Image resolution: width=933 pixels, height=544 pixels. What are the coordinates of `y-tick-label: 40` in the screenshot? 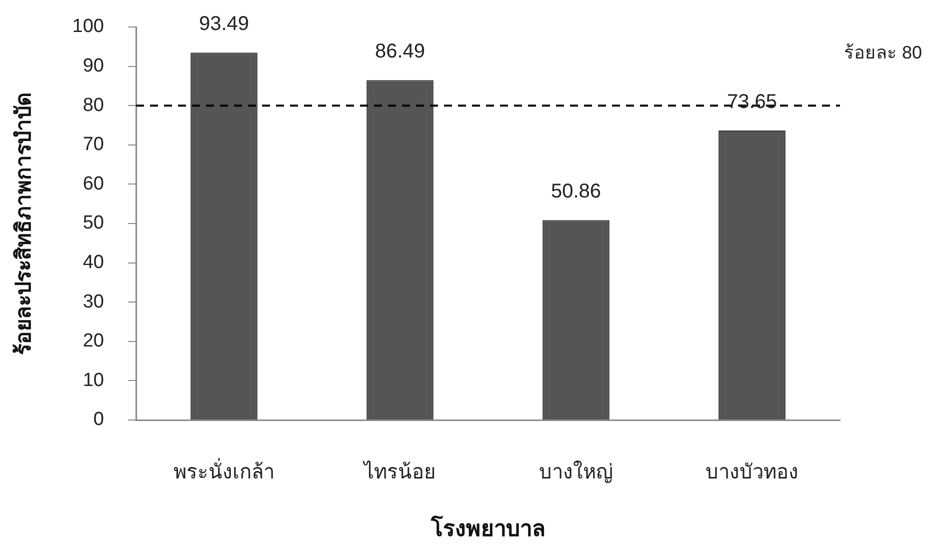 It's located at (93, 263).